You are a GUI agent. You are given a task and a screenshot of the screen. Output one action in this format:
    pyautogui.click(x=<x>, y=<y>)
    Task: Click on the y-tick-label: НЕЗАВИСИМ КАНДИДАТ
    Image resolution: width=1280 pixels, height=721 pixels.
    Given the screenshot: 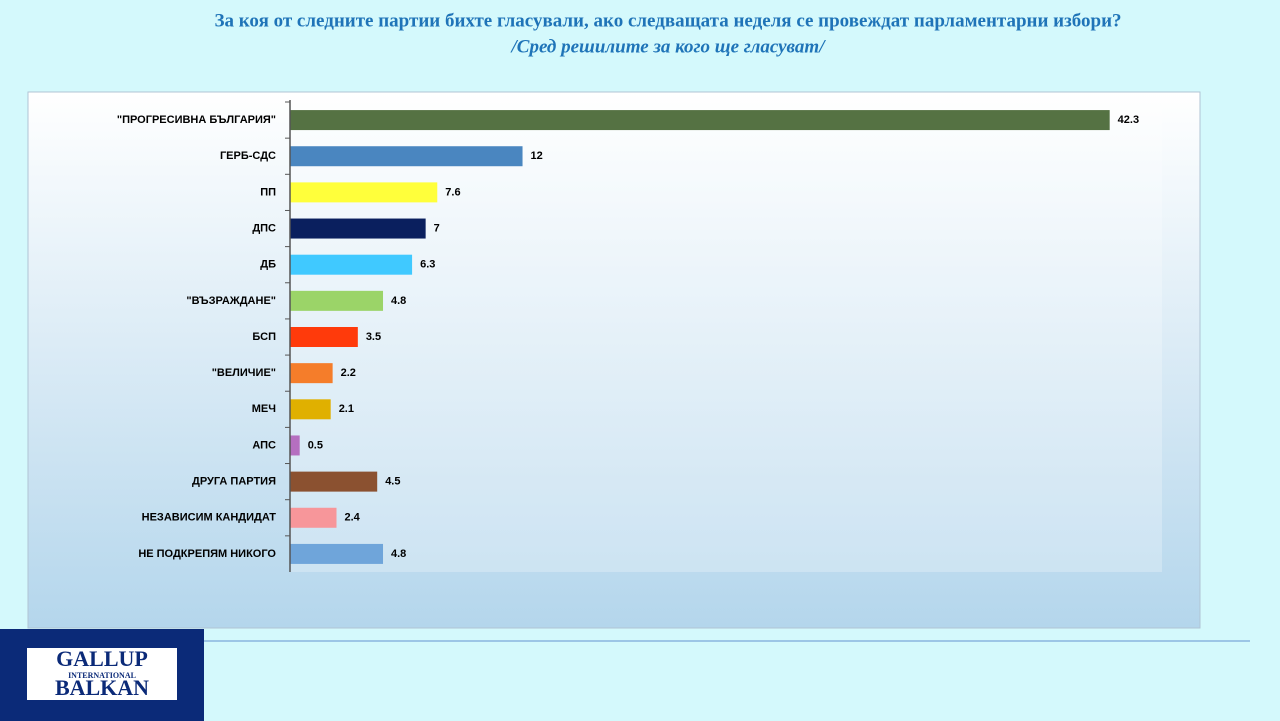 What is the action you would take?
    pyautogui.click(x=209, y=518)
    